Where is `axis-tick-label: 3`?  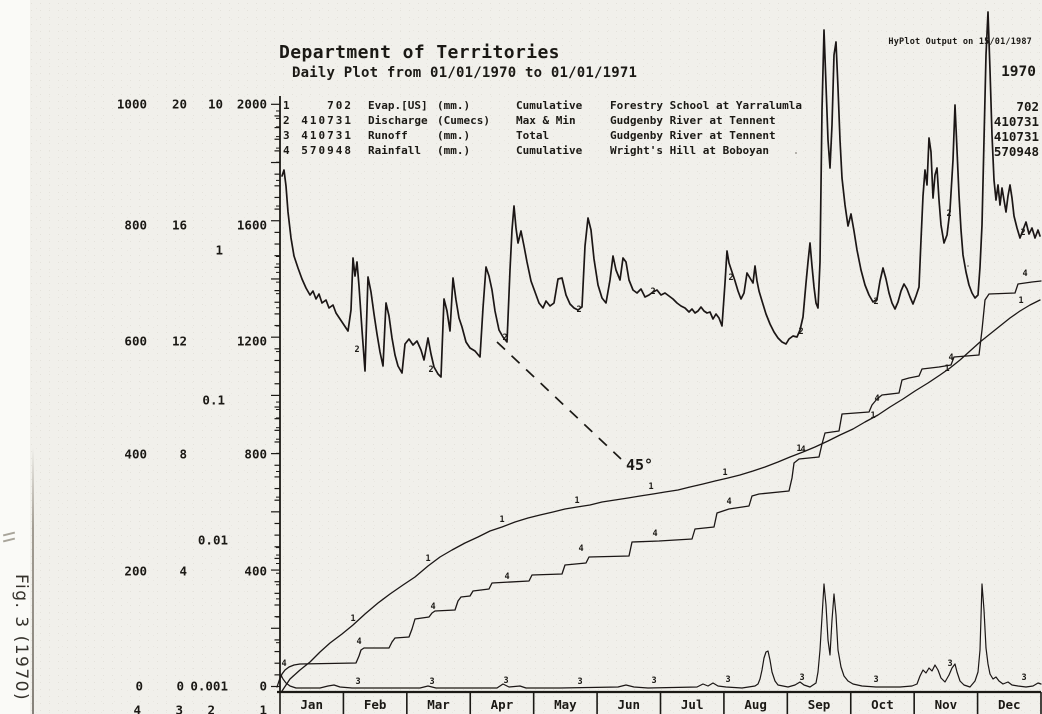
axis-tick-label: 3 is located at coordinates (179, 708).